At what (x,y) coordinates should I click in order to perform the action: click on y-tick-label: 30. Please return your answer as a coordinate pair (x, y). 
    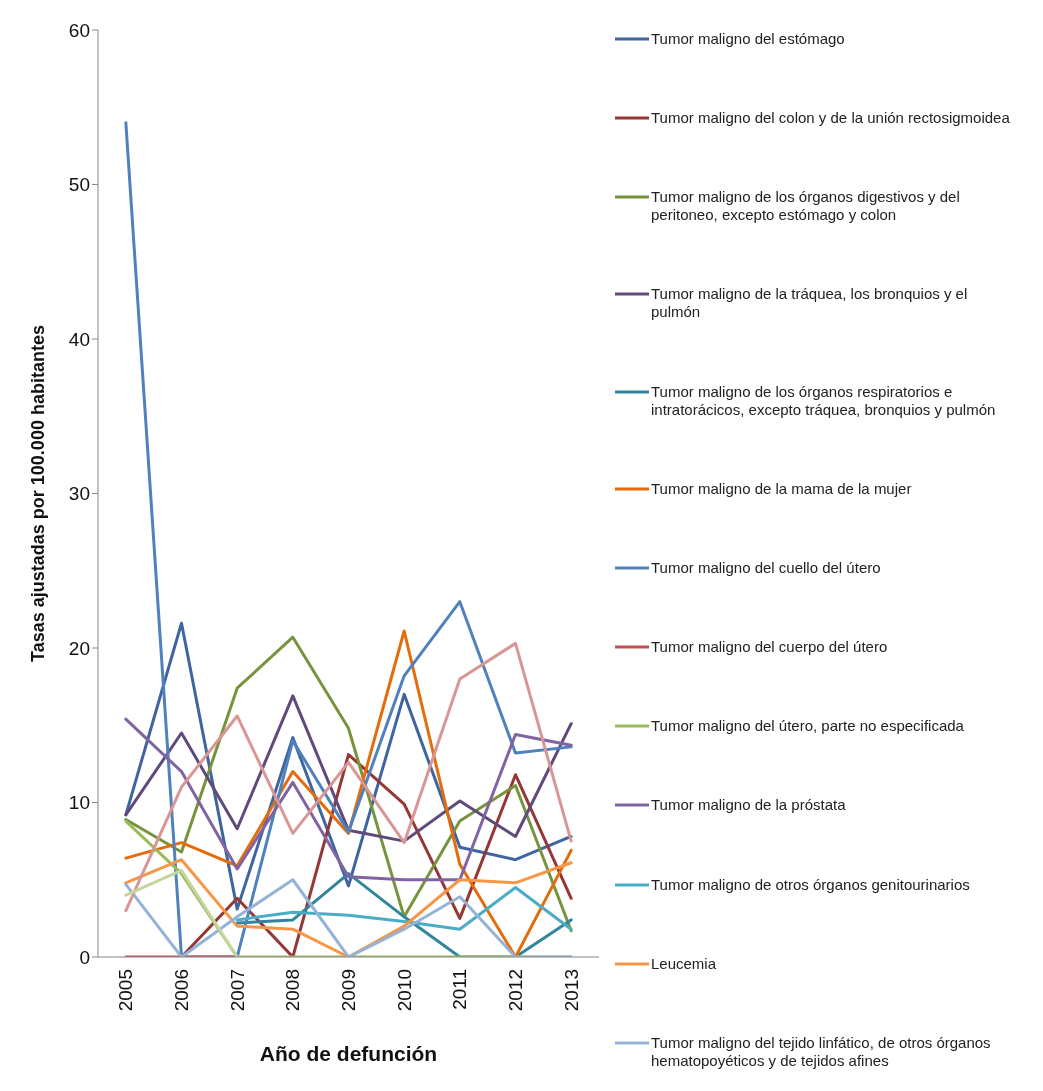
    Looking at the image, I should click on (79, 494).